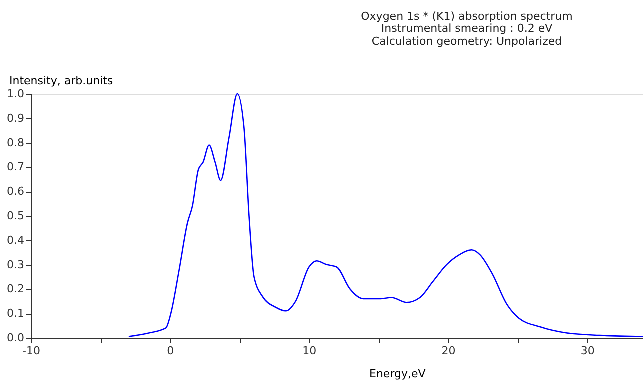 The height and width of the screenshot is (383, 643). What do you see at coordinates (15, 265) in the screenshot?
I see `y-tick-label: 0.3` at bounding box center [15, 265].